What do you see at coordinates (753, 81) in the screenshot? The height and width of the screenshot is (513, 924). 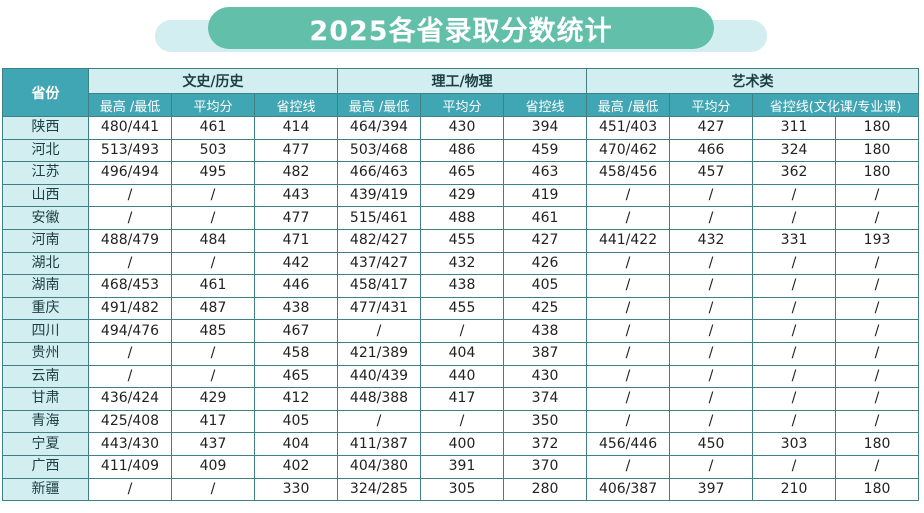 I see `group-header-arts: 艺术类` at bounding box center [753, 81].